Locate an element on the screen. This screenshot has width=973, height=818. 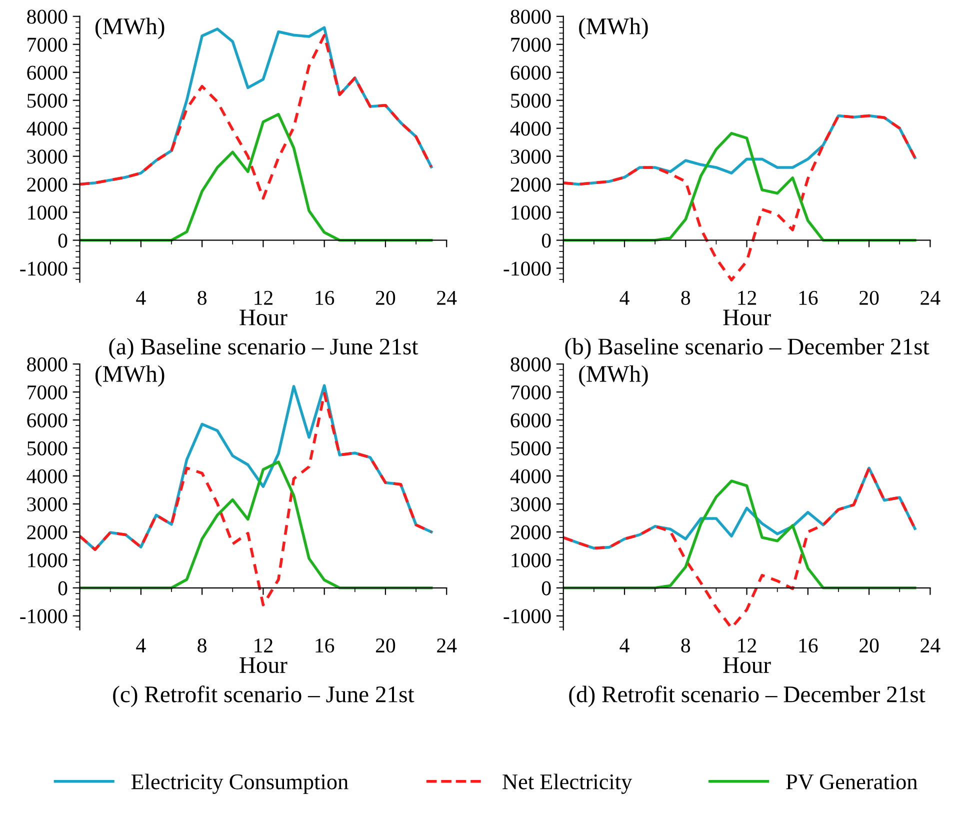
legend-label: Electricity Consumption is located at coordinates (239, 784).